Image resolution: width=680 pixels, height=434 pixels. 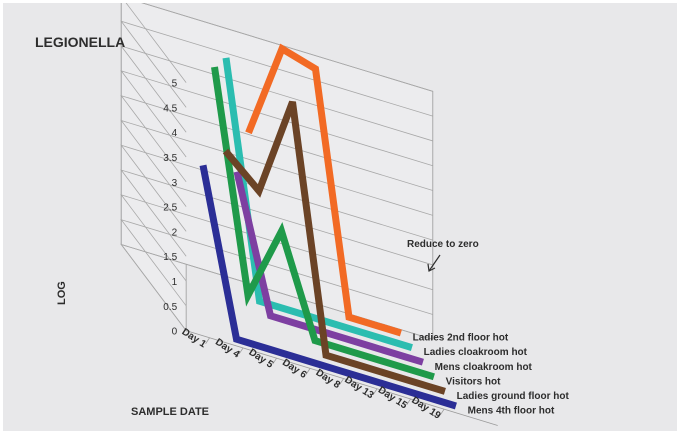 I want to click on y-tick-label: 4, so click(x=175, y=133).